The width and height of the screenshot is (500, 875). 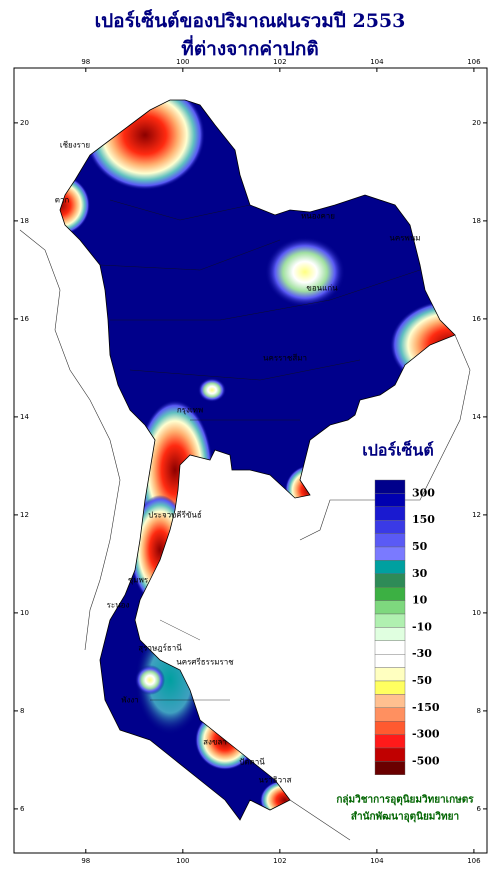 What do you see at coordinates (118, 605) in the screenshot?
I see `place-label: ระนอง` at bounding box center [118, 605].